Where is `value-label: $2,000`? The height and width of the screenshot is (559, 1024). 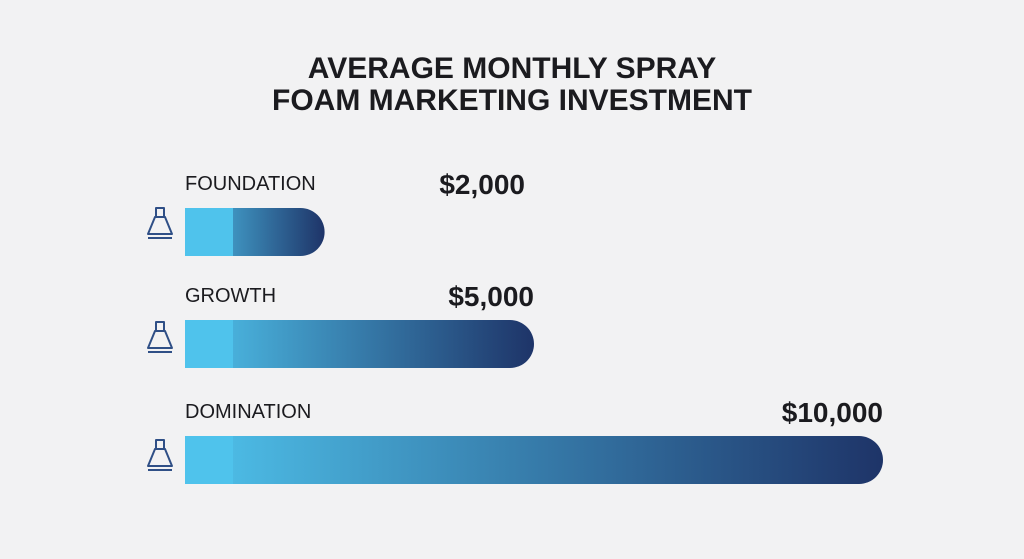
value-label: $2,000 is located at coordinates (482, 184).